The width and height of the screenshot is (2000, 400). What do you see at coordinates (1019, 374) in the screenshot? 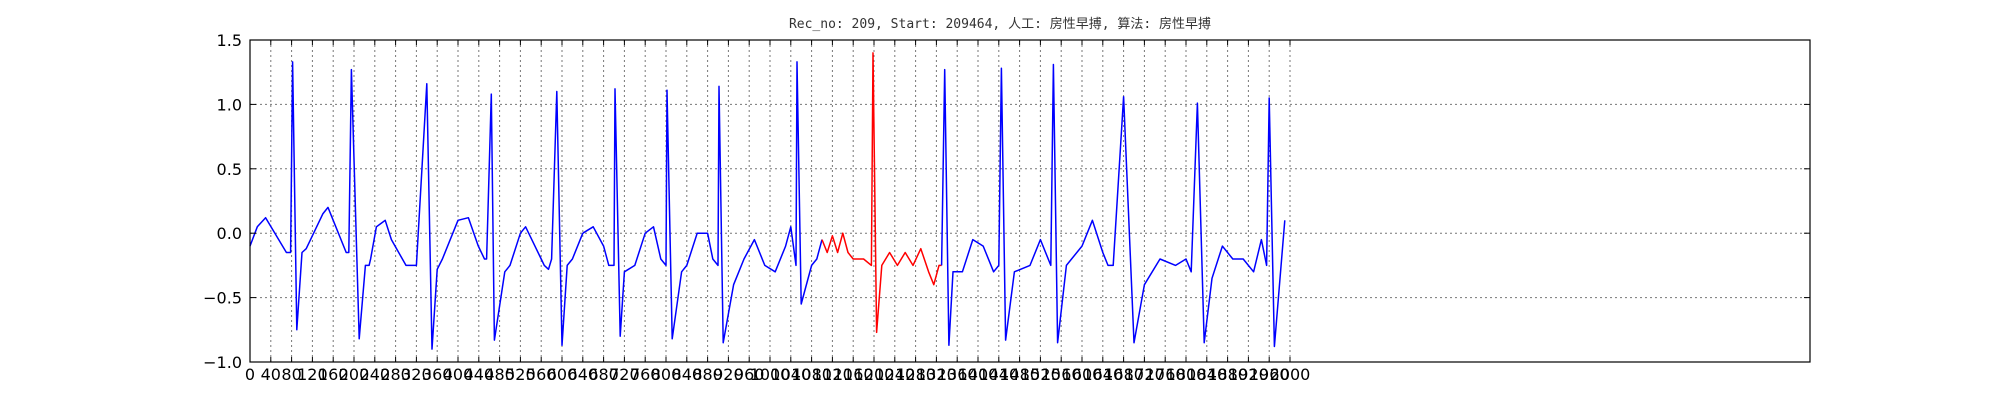
I see `x-tick-label: 1480` at bounding box center [1019, 374].